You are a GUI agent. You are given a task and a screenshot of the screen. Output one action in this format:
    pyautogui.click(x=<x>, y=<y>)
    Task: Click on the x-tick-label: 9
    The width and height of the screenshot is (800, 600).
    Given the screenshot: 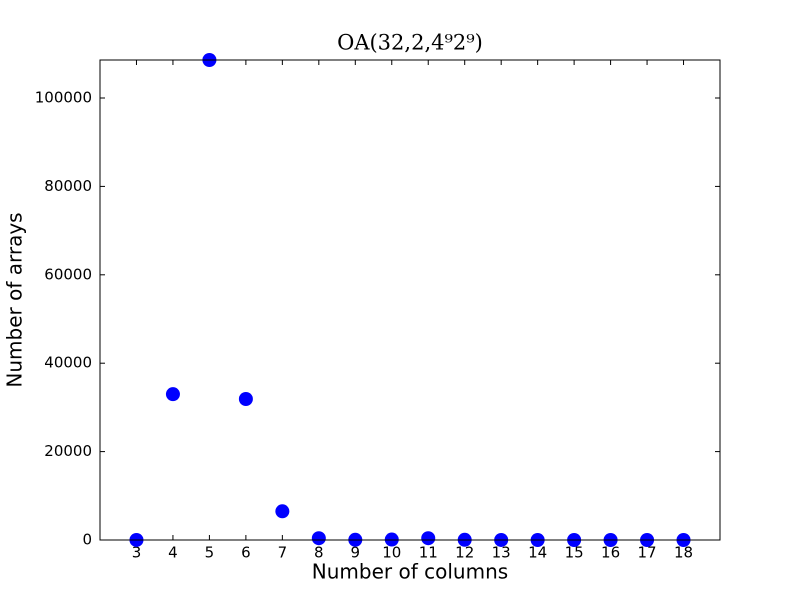 What is the action you would take?
    pyautogui.click(x=356, y=553)
    